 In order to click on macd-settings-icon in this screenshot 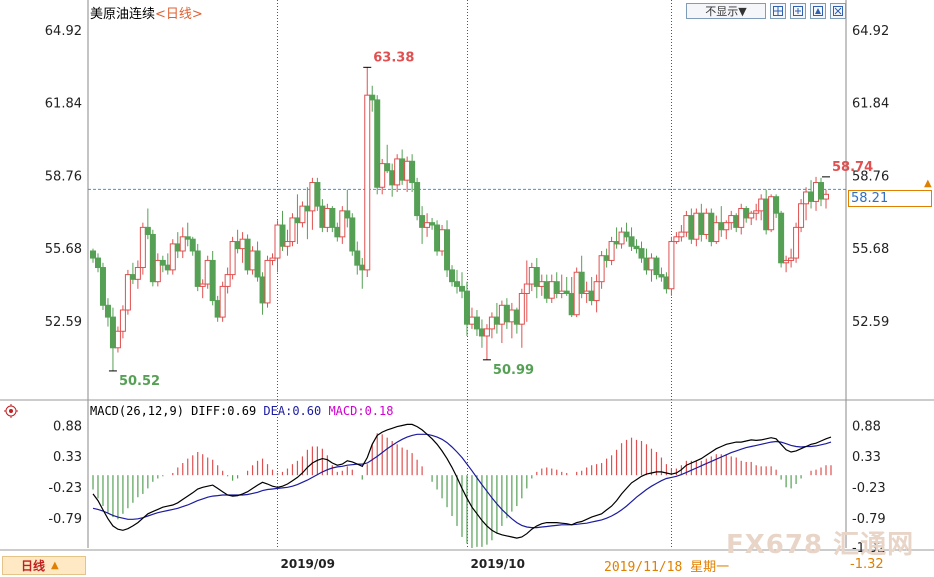, I will do `click(11, 411)`.